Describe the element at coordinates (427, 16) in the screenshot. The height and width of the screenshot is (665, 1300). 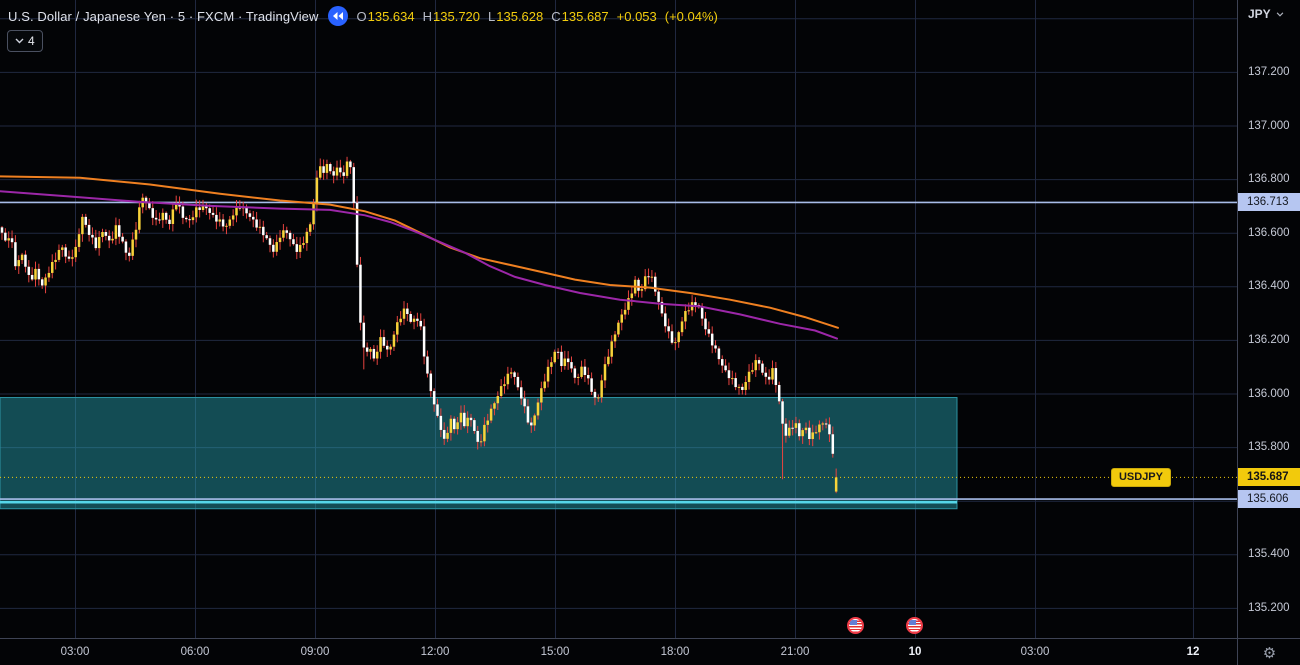
I see `high-label: H` at that location.